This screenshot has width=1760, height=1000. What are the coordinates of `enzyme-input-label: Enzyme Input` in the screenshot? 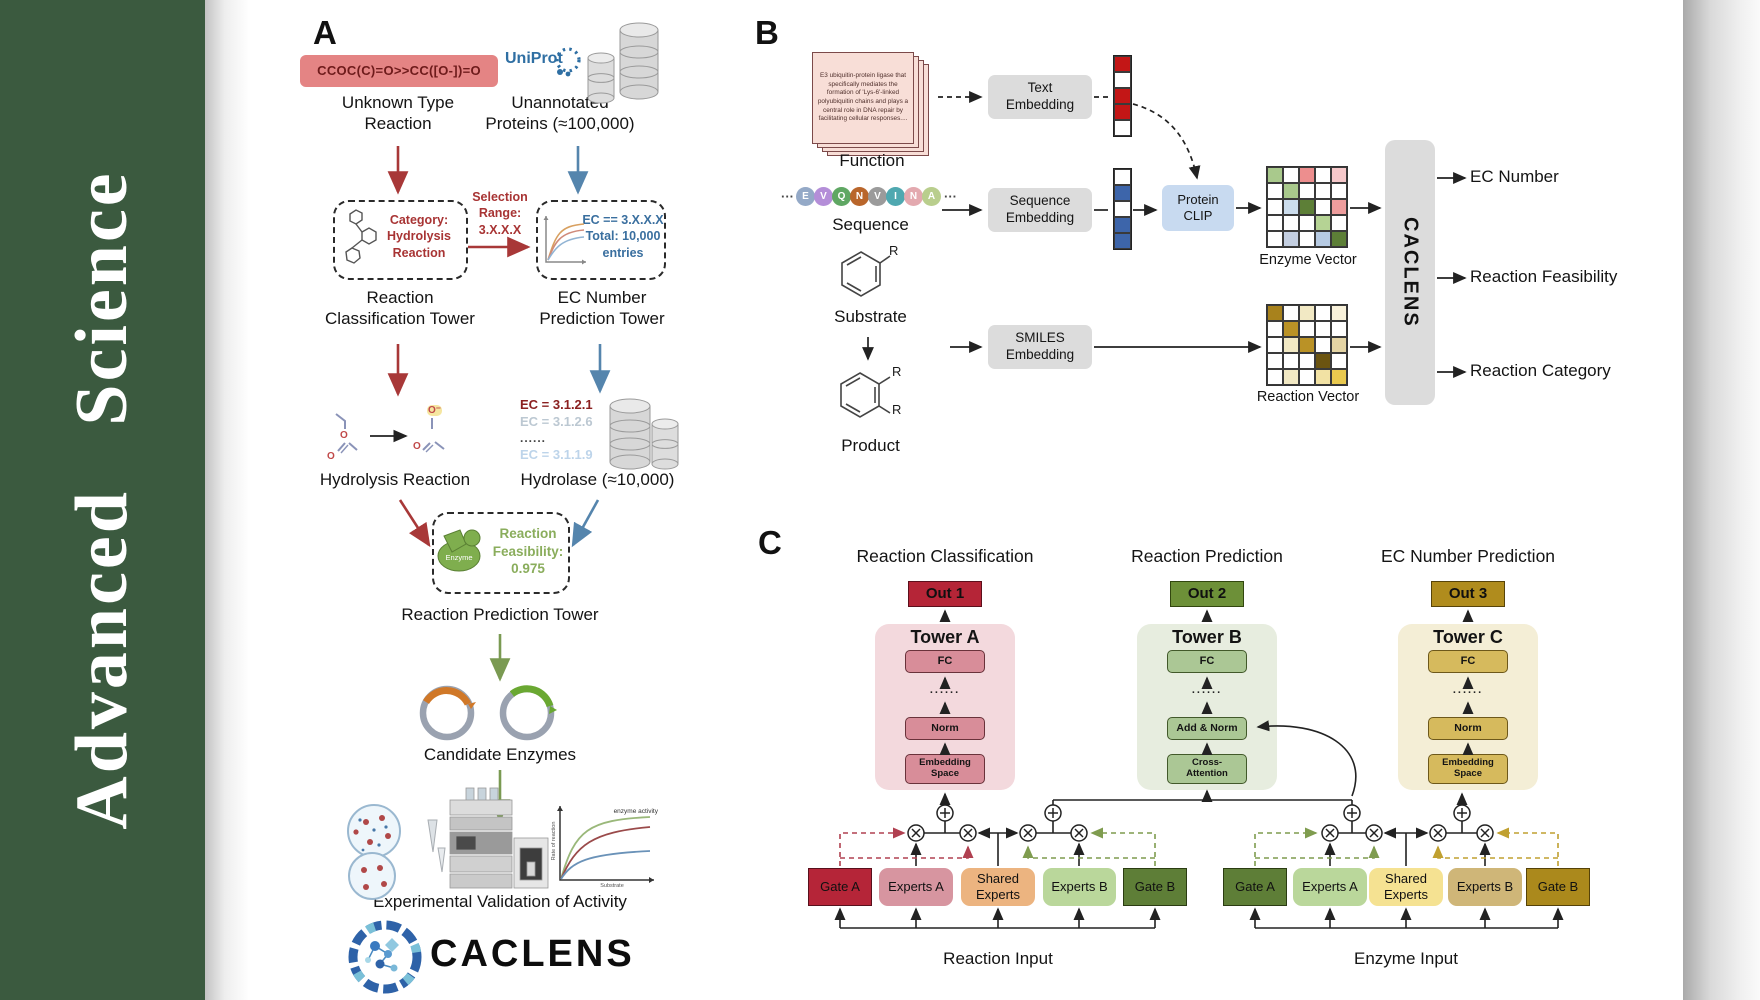 It's located at (1406, 958).